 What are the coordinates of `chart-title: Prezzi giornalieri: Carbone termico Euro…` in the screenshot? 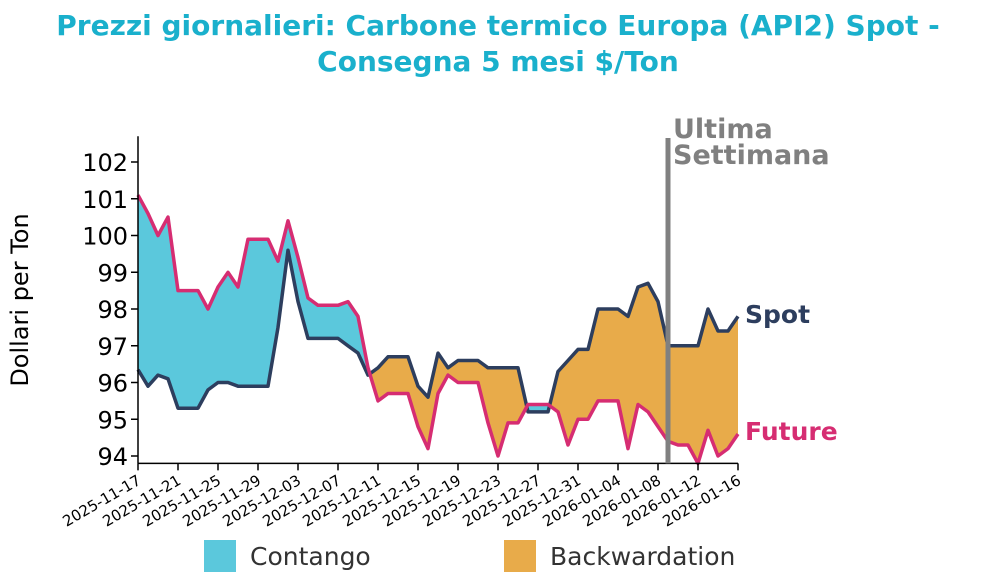 It's located at (494, 44).